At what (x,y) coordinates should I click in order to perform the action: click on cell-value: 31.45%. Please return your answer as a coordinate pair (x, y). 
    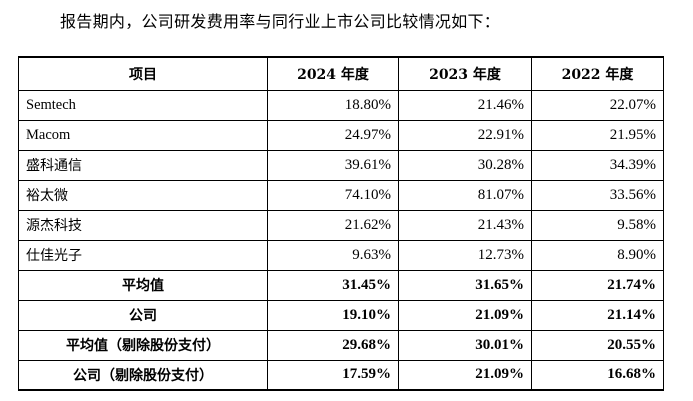
    Looking at the image, I should click on (333, 285).